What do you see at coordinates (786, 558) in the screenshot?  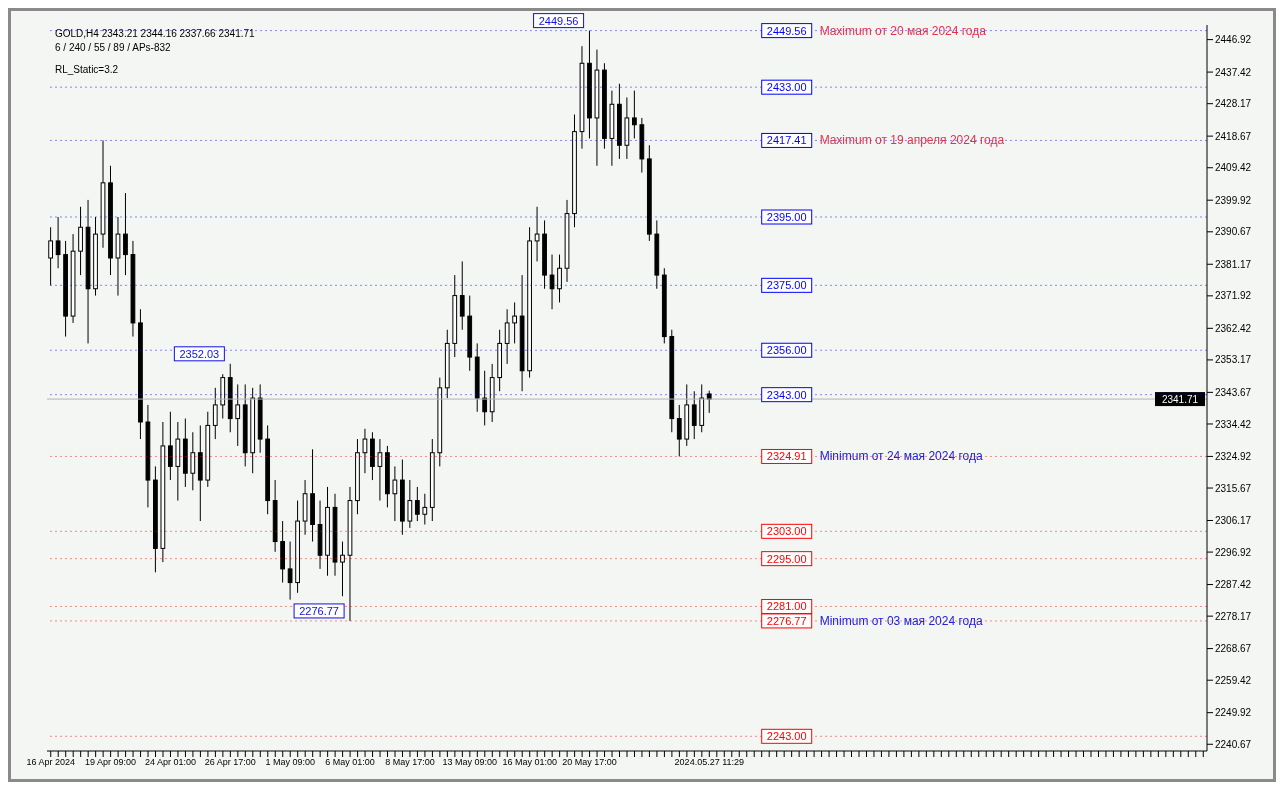 I see `ref-line-label: 2295.00` at bounding box center [786, 558].